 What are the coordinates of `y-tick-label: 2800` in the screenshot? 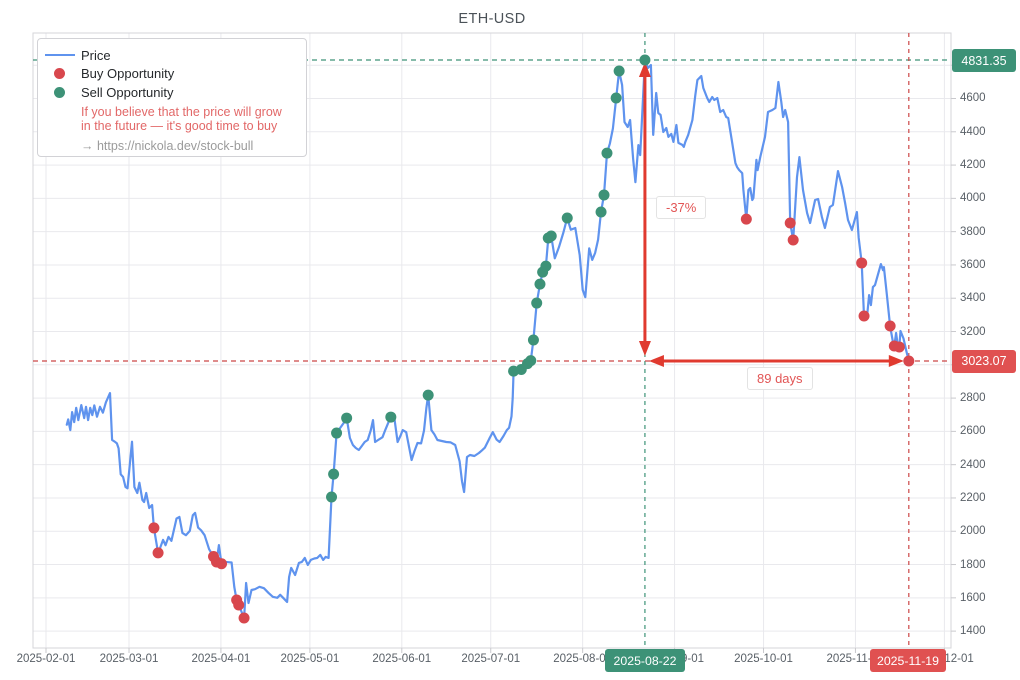 It's located at (973, 398).